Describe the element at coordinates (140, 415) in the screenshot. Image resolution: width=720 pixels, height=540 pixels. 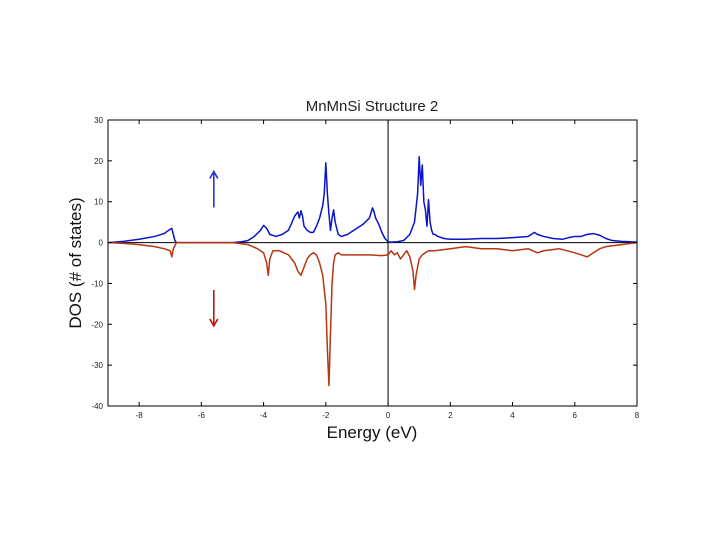
I see `x-tick-label: -8` at that location.